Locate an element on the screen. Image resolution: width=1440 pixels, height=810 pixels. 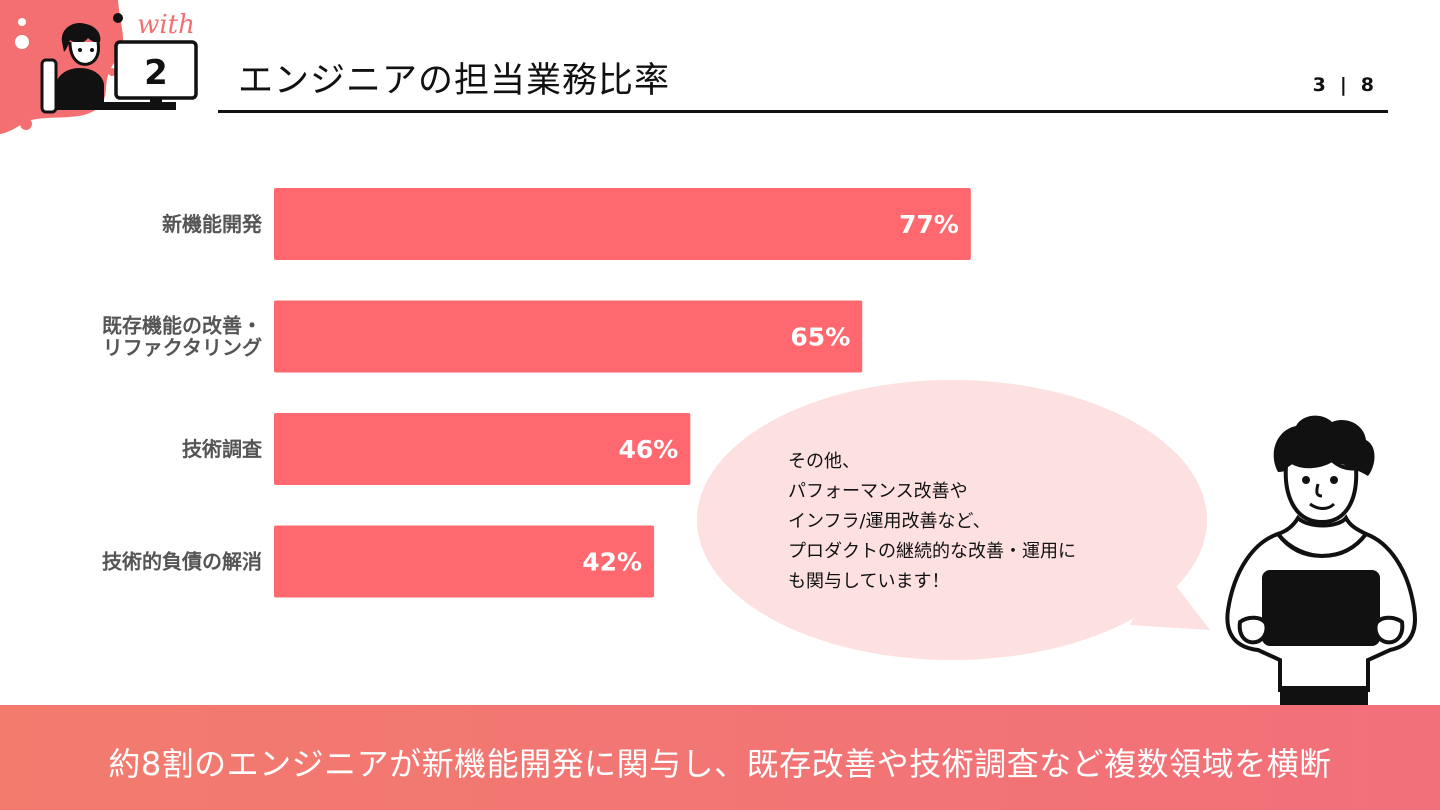
category-label: 技術調査 is located at coordinates (222, 449).